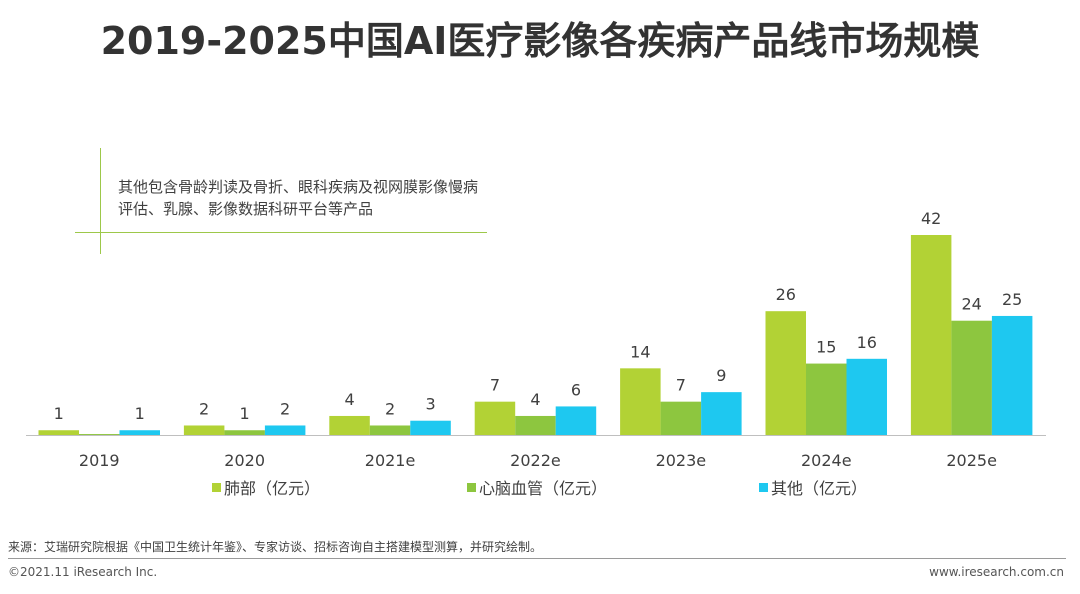 Image resolution: width=1080 pixels, height=594 pixels. I want to click on bar-cardio-2021e, so click(390, 430).